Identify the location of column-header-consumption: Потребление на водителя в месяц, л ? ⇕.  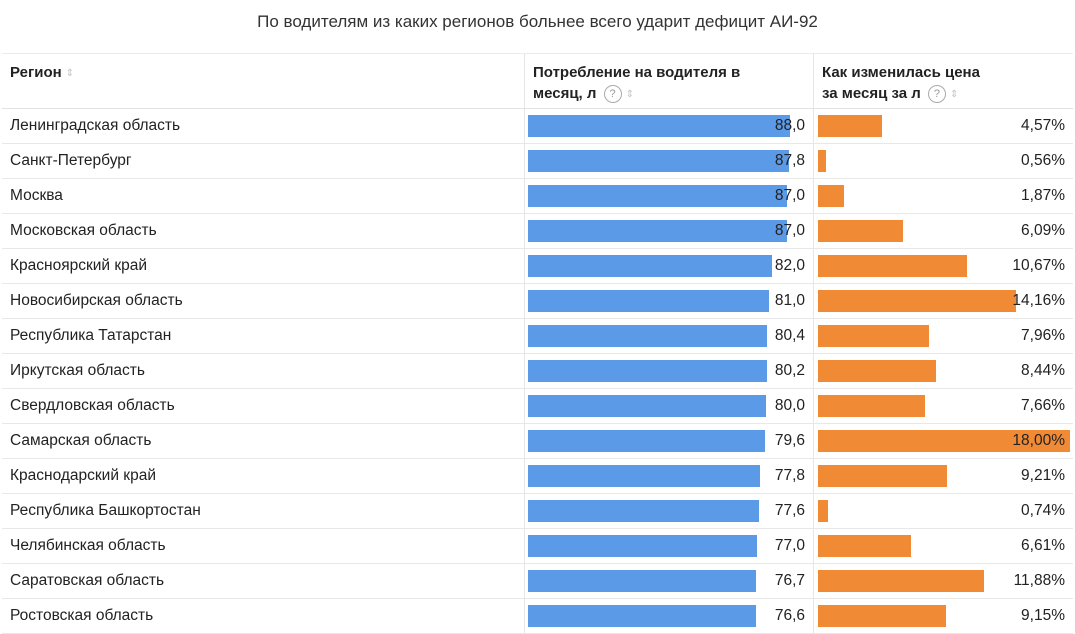
(668, 81).